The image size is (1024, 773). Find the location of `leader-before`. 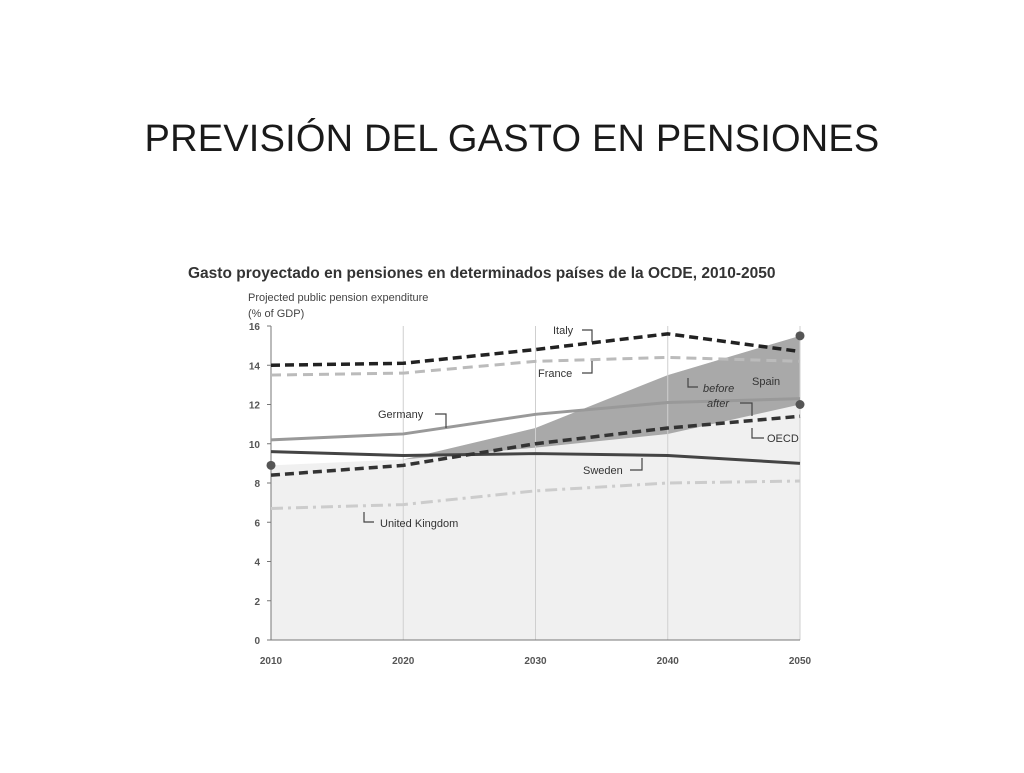

leader-before is located at coordinates (692, 383).